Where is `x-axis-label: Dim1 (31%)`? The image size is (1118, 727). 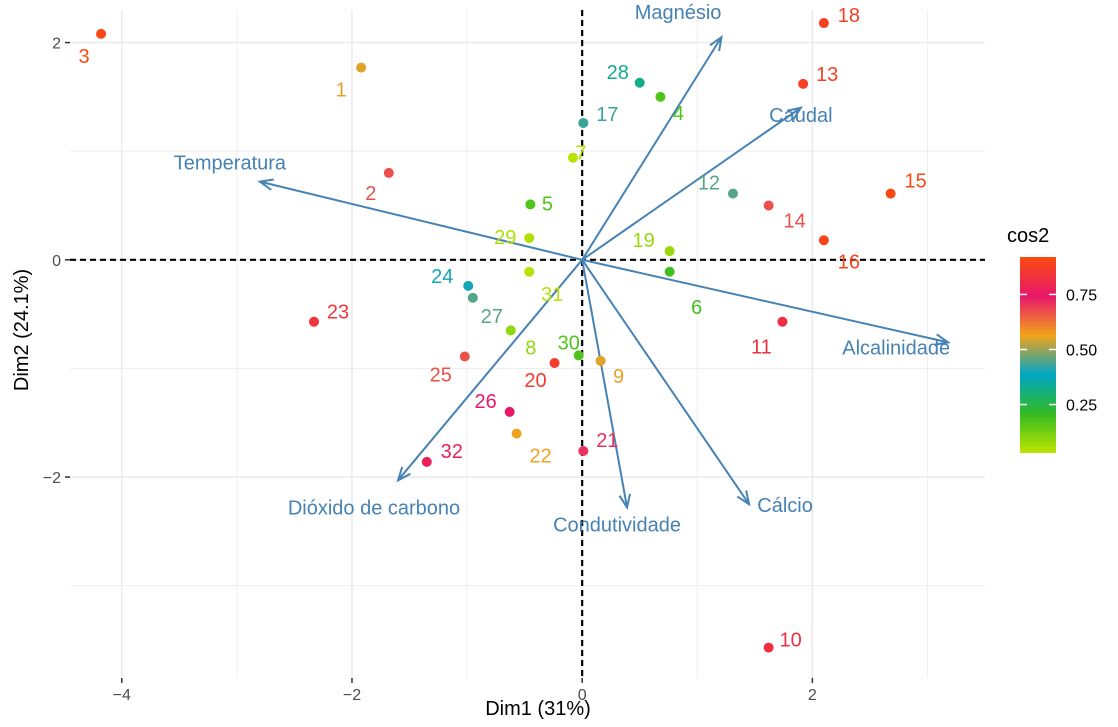
x-axis-label: Dim1 (31%) is located at coordinates (538, 709).